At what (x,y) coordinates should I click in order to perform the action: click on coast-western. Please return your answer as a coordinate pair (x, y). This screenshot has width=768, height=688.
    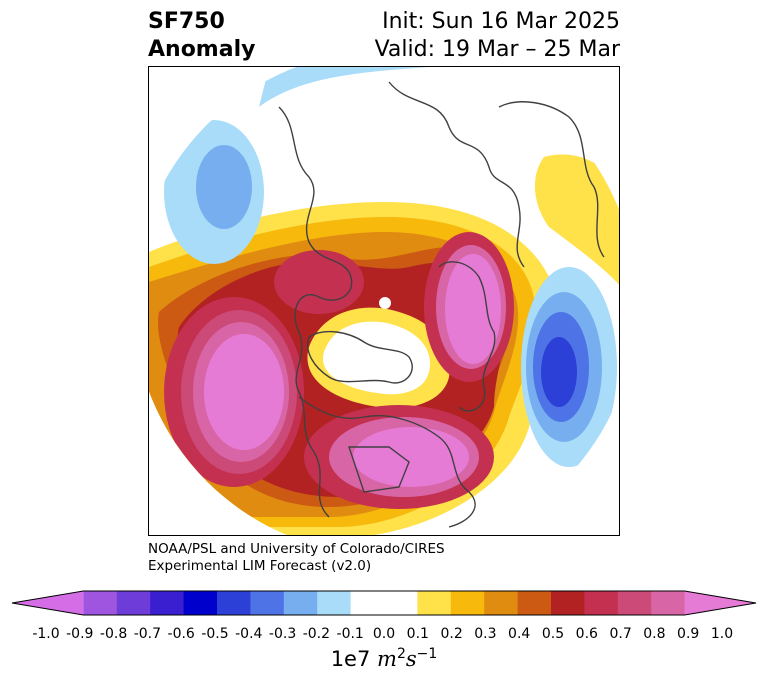
    Looking at the image, I should click on (315, 312).